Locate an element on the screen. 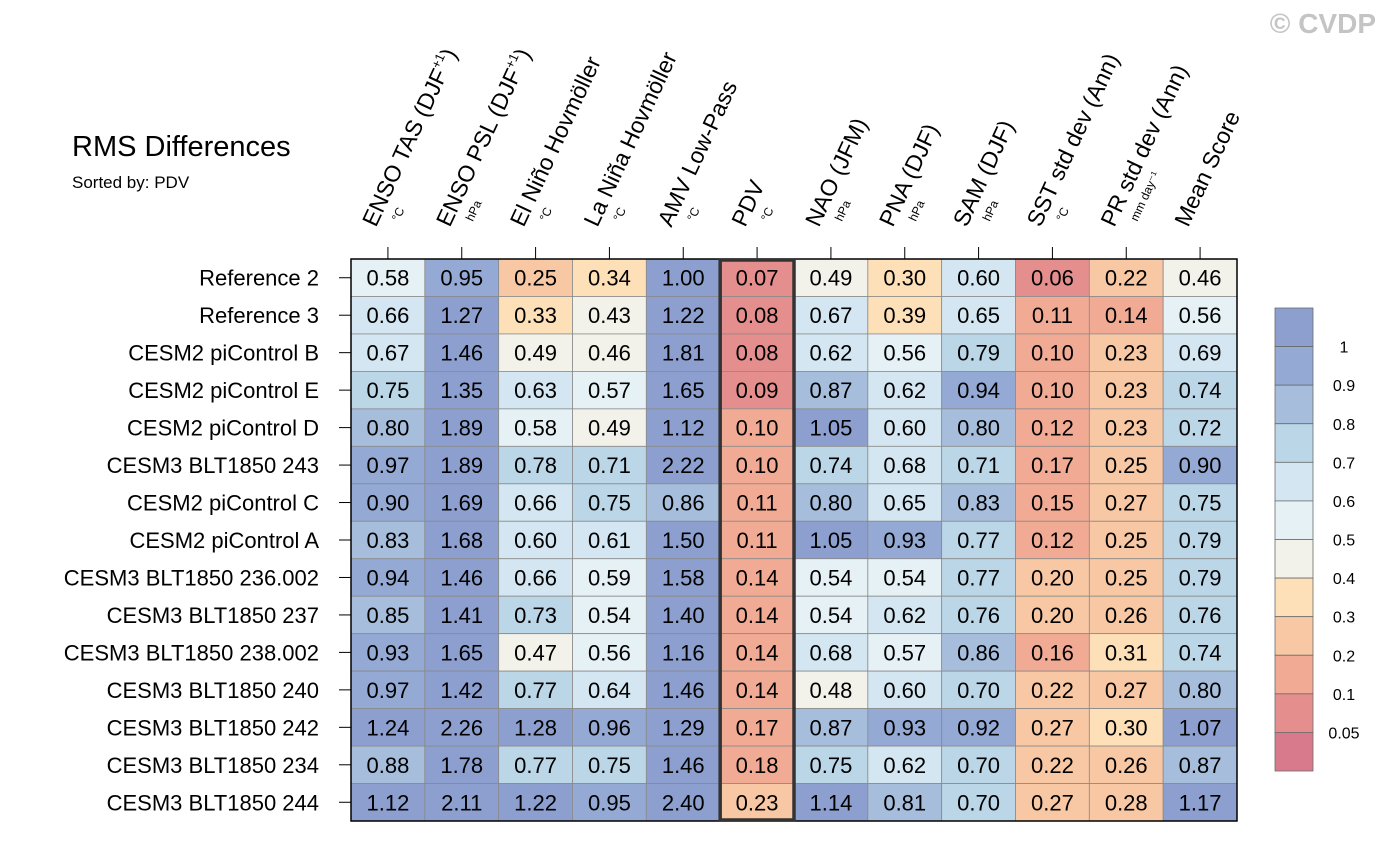 This screenshot has height=842, width=1386. column-label-superscript: +1 is located at coordinates (438, 61).